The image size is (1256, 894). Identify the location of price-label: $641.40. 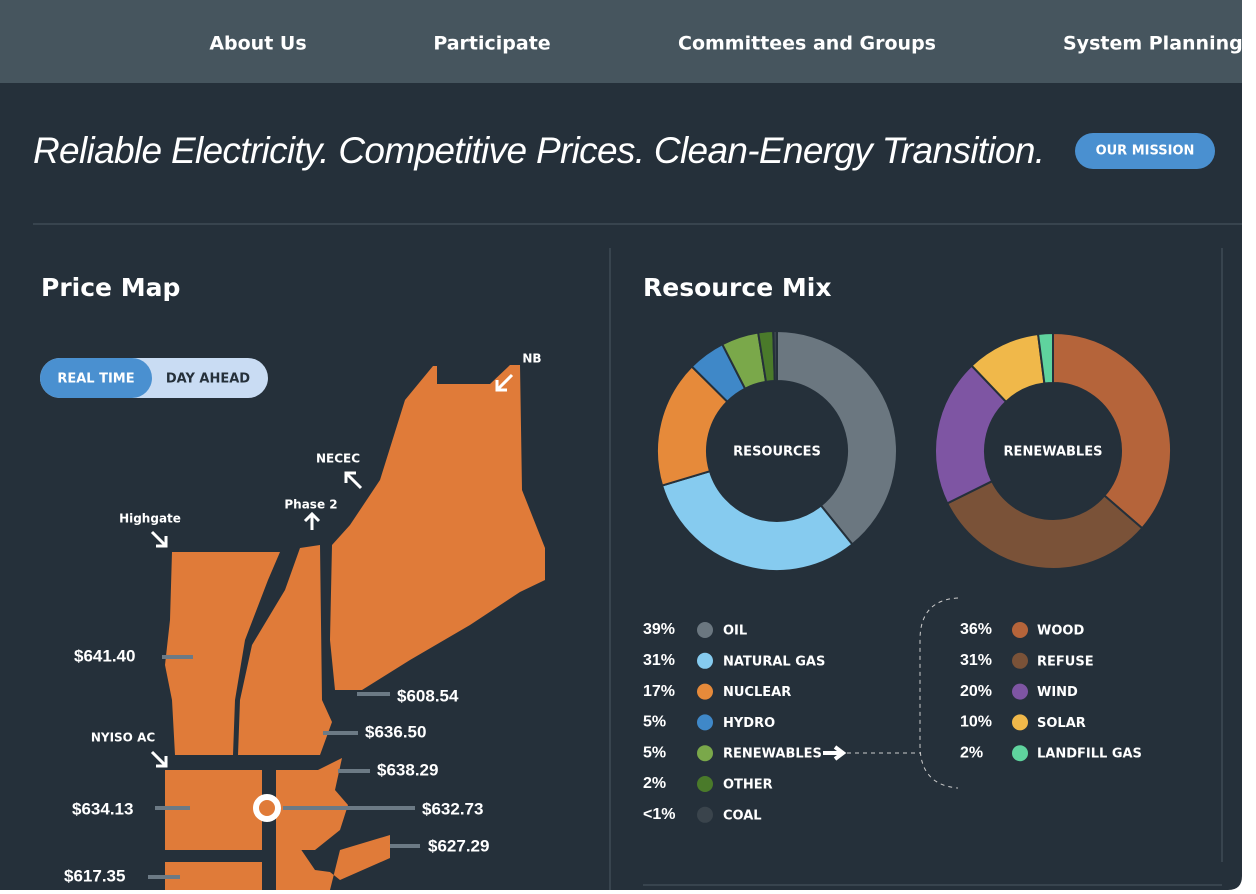
(104, 655).